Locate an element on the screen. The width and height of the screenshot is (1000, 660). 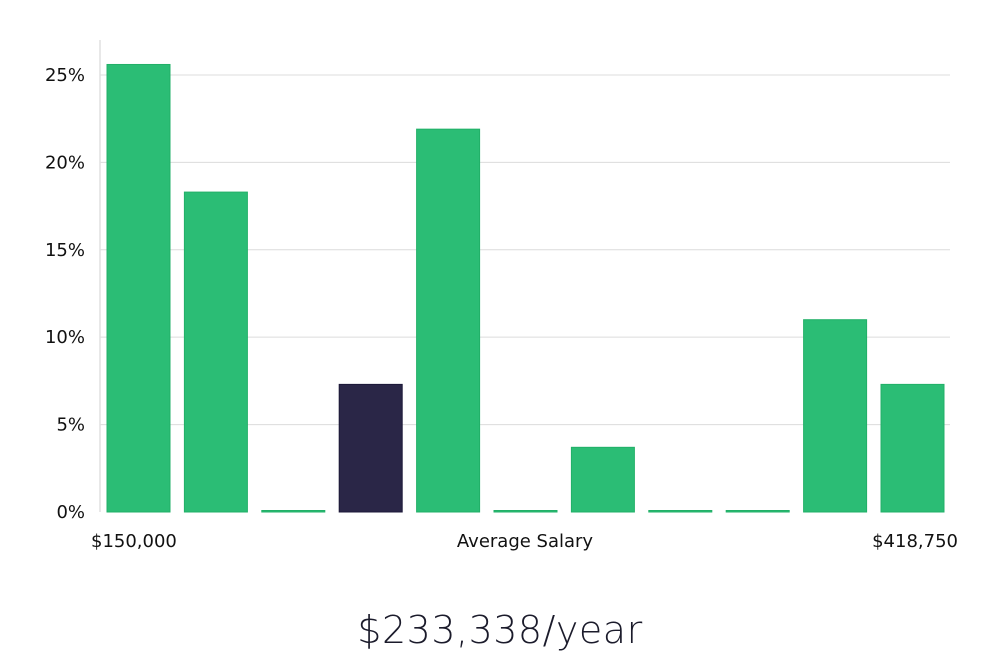
bar-highlighted is located at coordinates (370, 448).